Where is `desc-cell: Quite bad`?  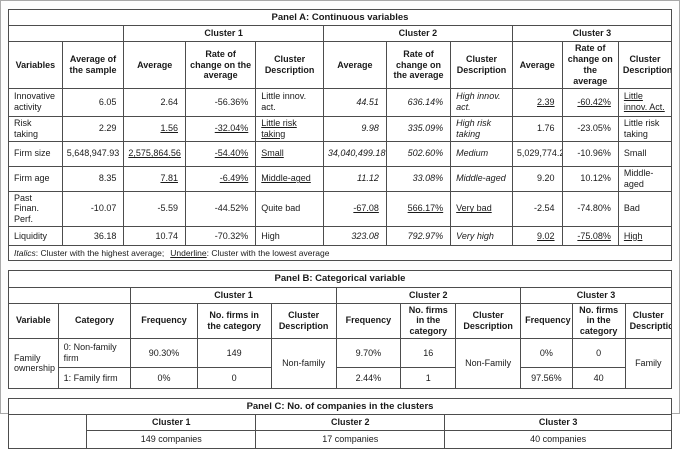 desc-cell: Quite bad is located at coordinates (289, 208).